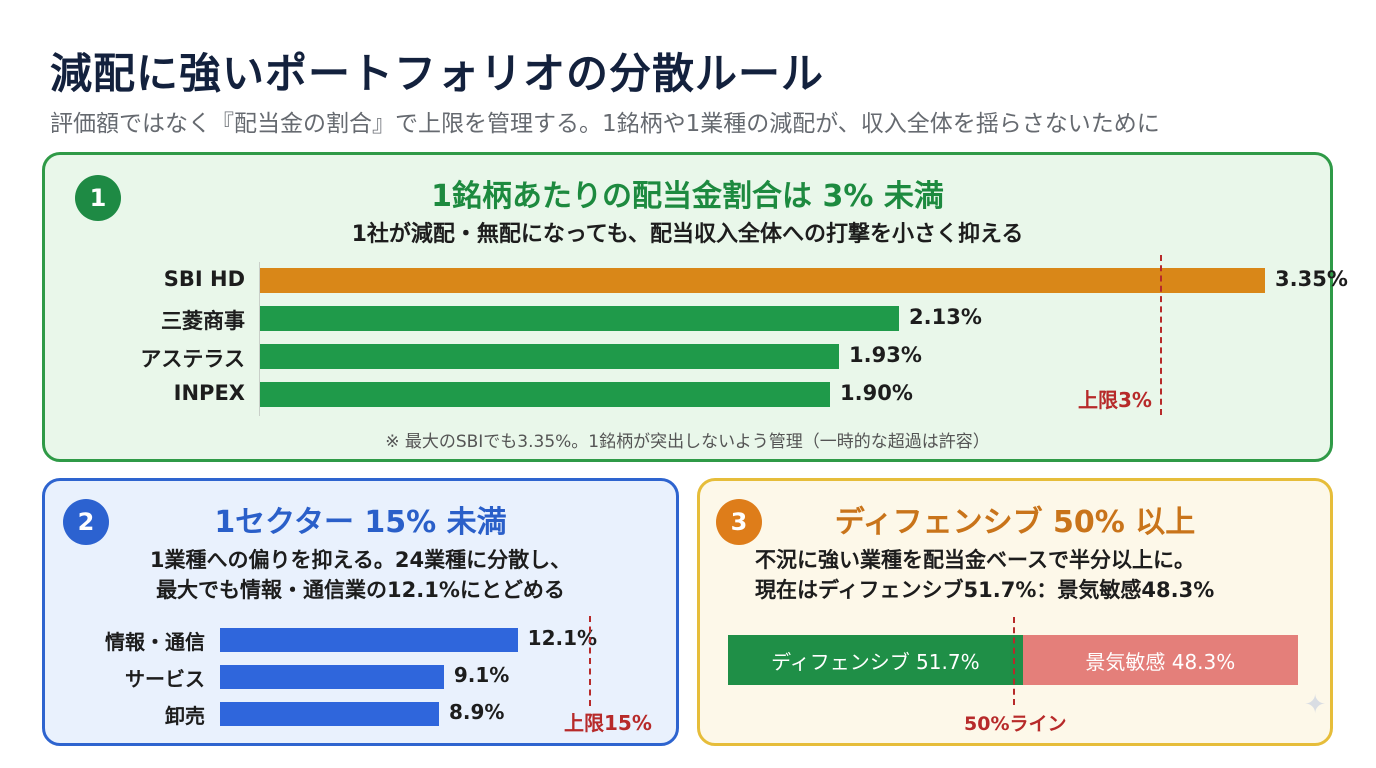 Image resolution: width=1376 pixels, height=768 pixels. I want to click on chart3-threshold-line, so click(1014, 661).